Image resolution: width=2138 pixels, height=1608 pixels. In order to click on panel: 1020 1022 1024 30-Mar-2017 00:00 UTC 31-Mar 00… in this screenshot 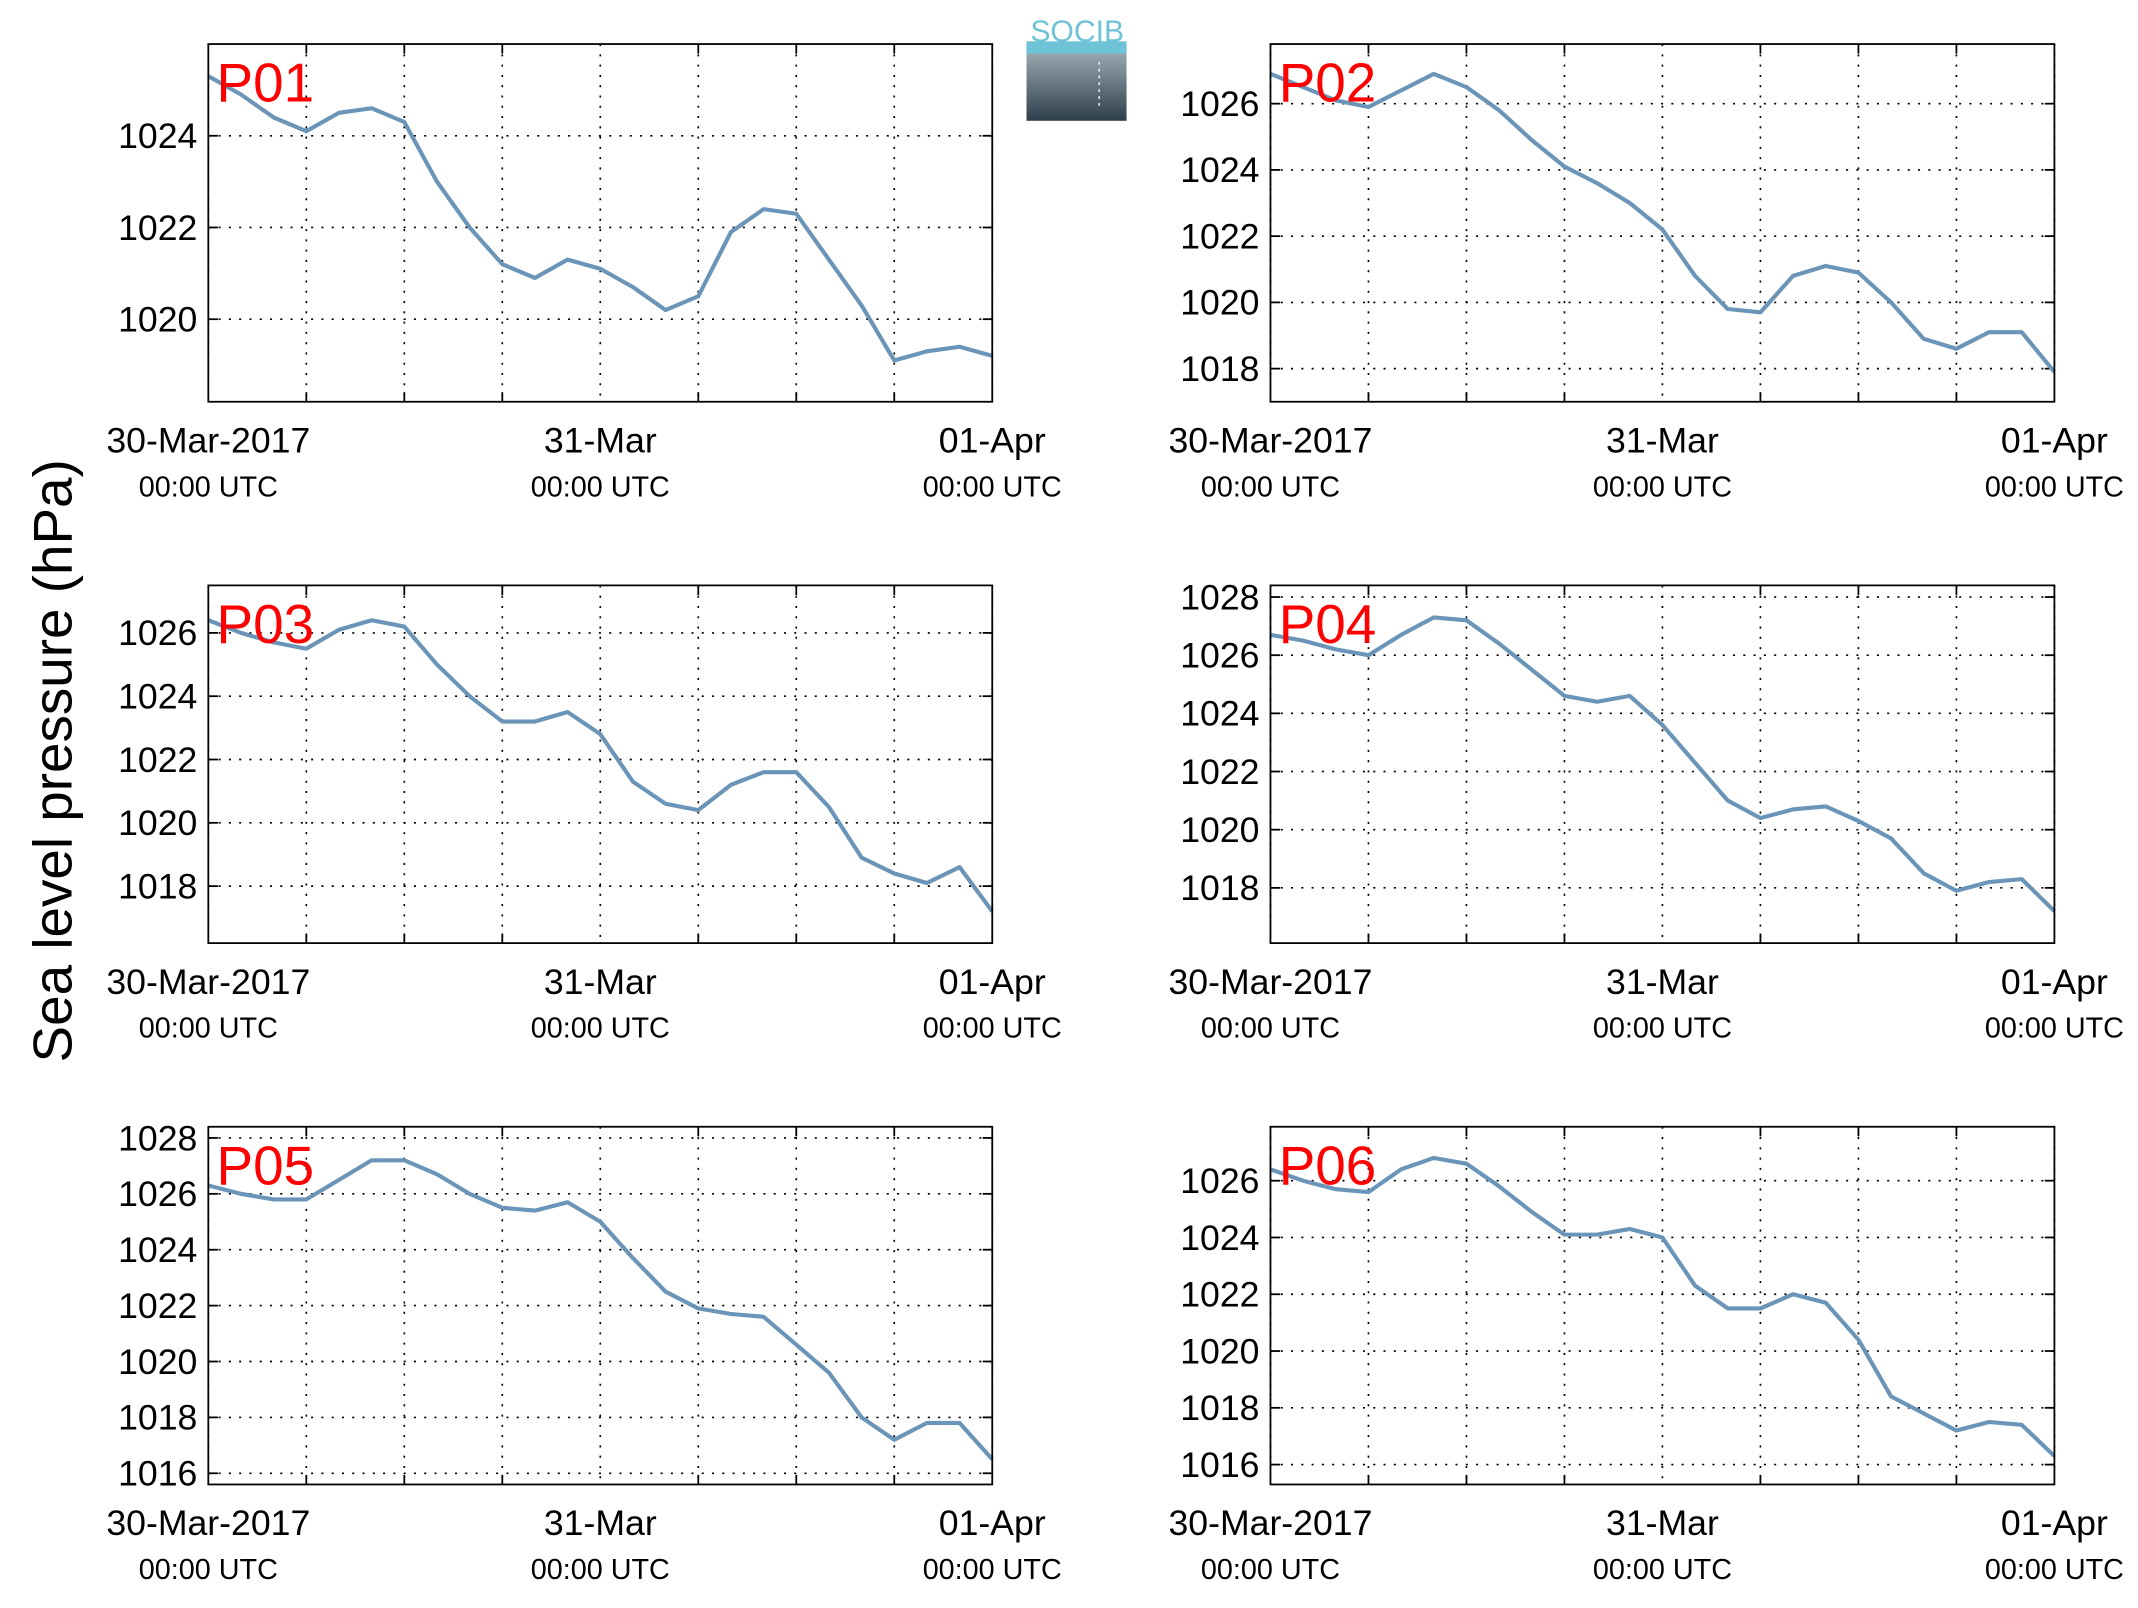, I will do `click(584, 273)`.